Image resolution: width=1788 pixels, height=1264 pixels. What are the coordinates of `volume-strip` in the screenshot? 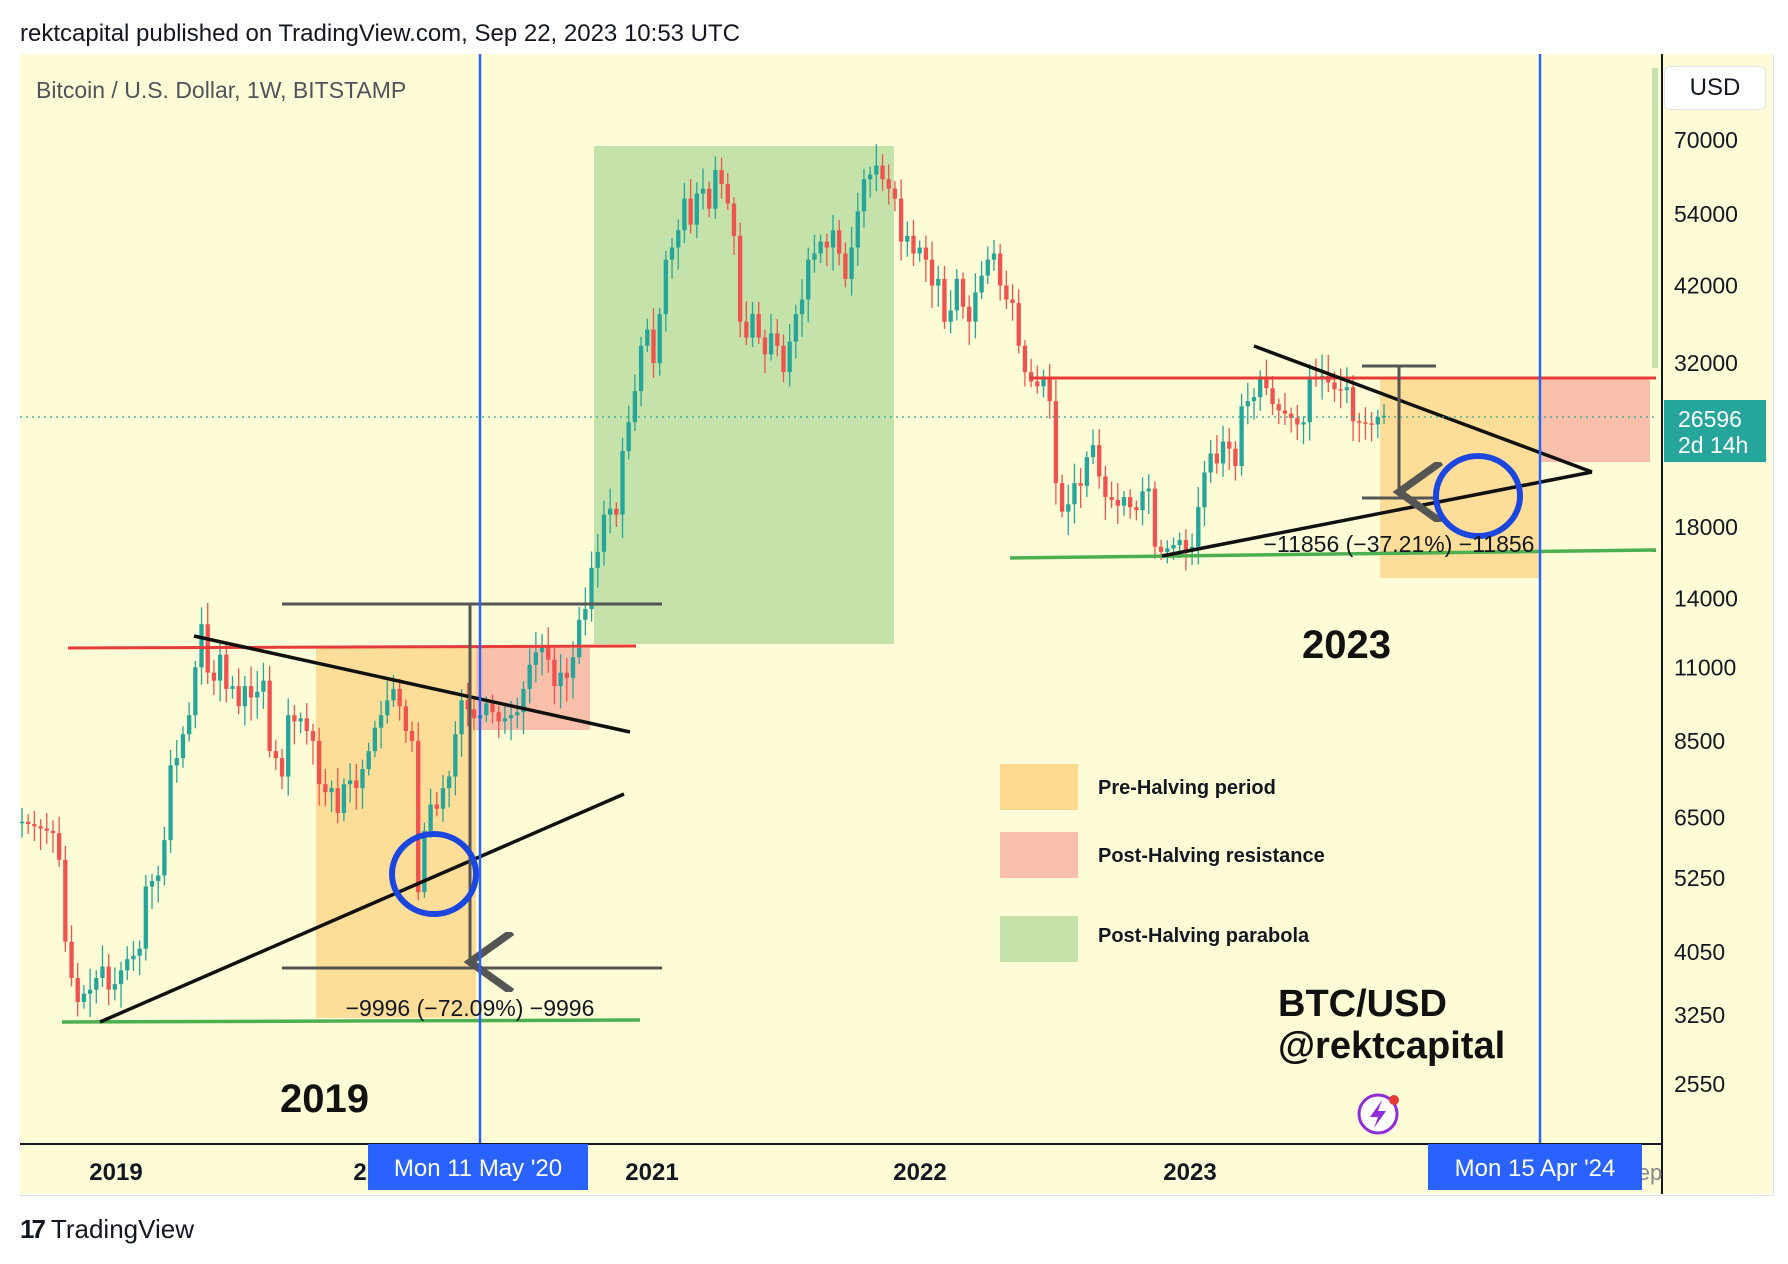 It's located at (1655, 218).